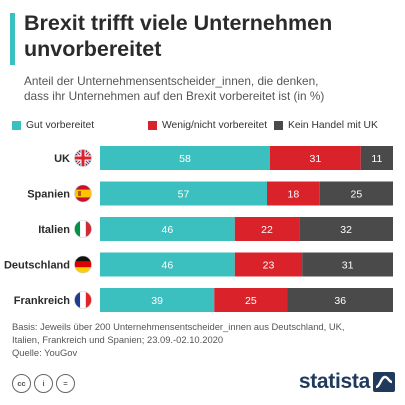 The height and width of the screenshot is (405, 405). What do you see at coordinates (62, 159) in the screenshot?
I see `category-label: UK` at bounding box center [62, 159].